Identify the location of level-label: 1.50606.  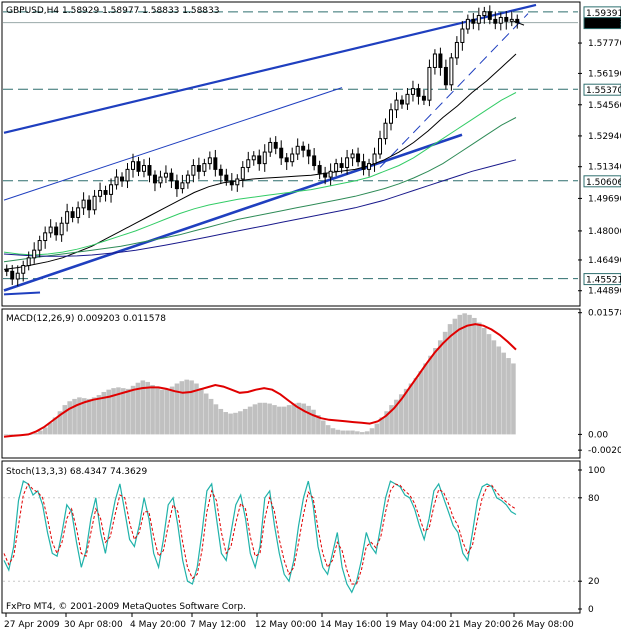
(603, 183).